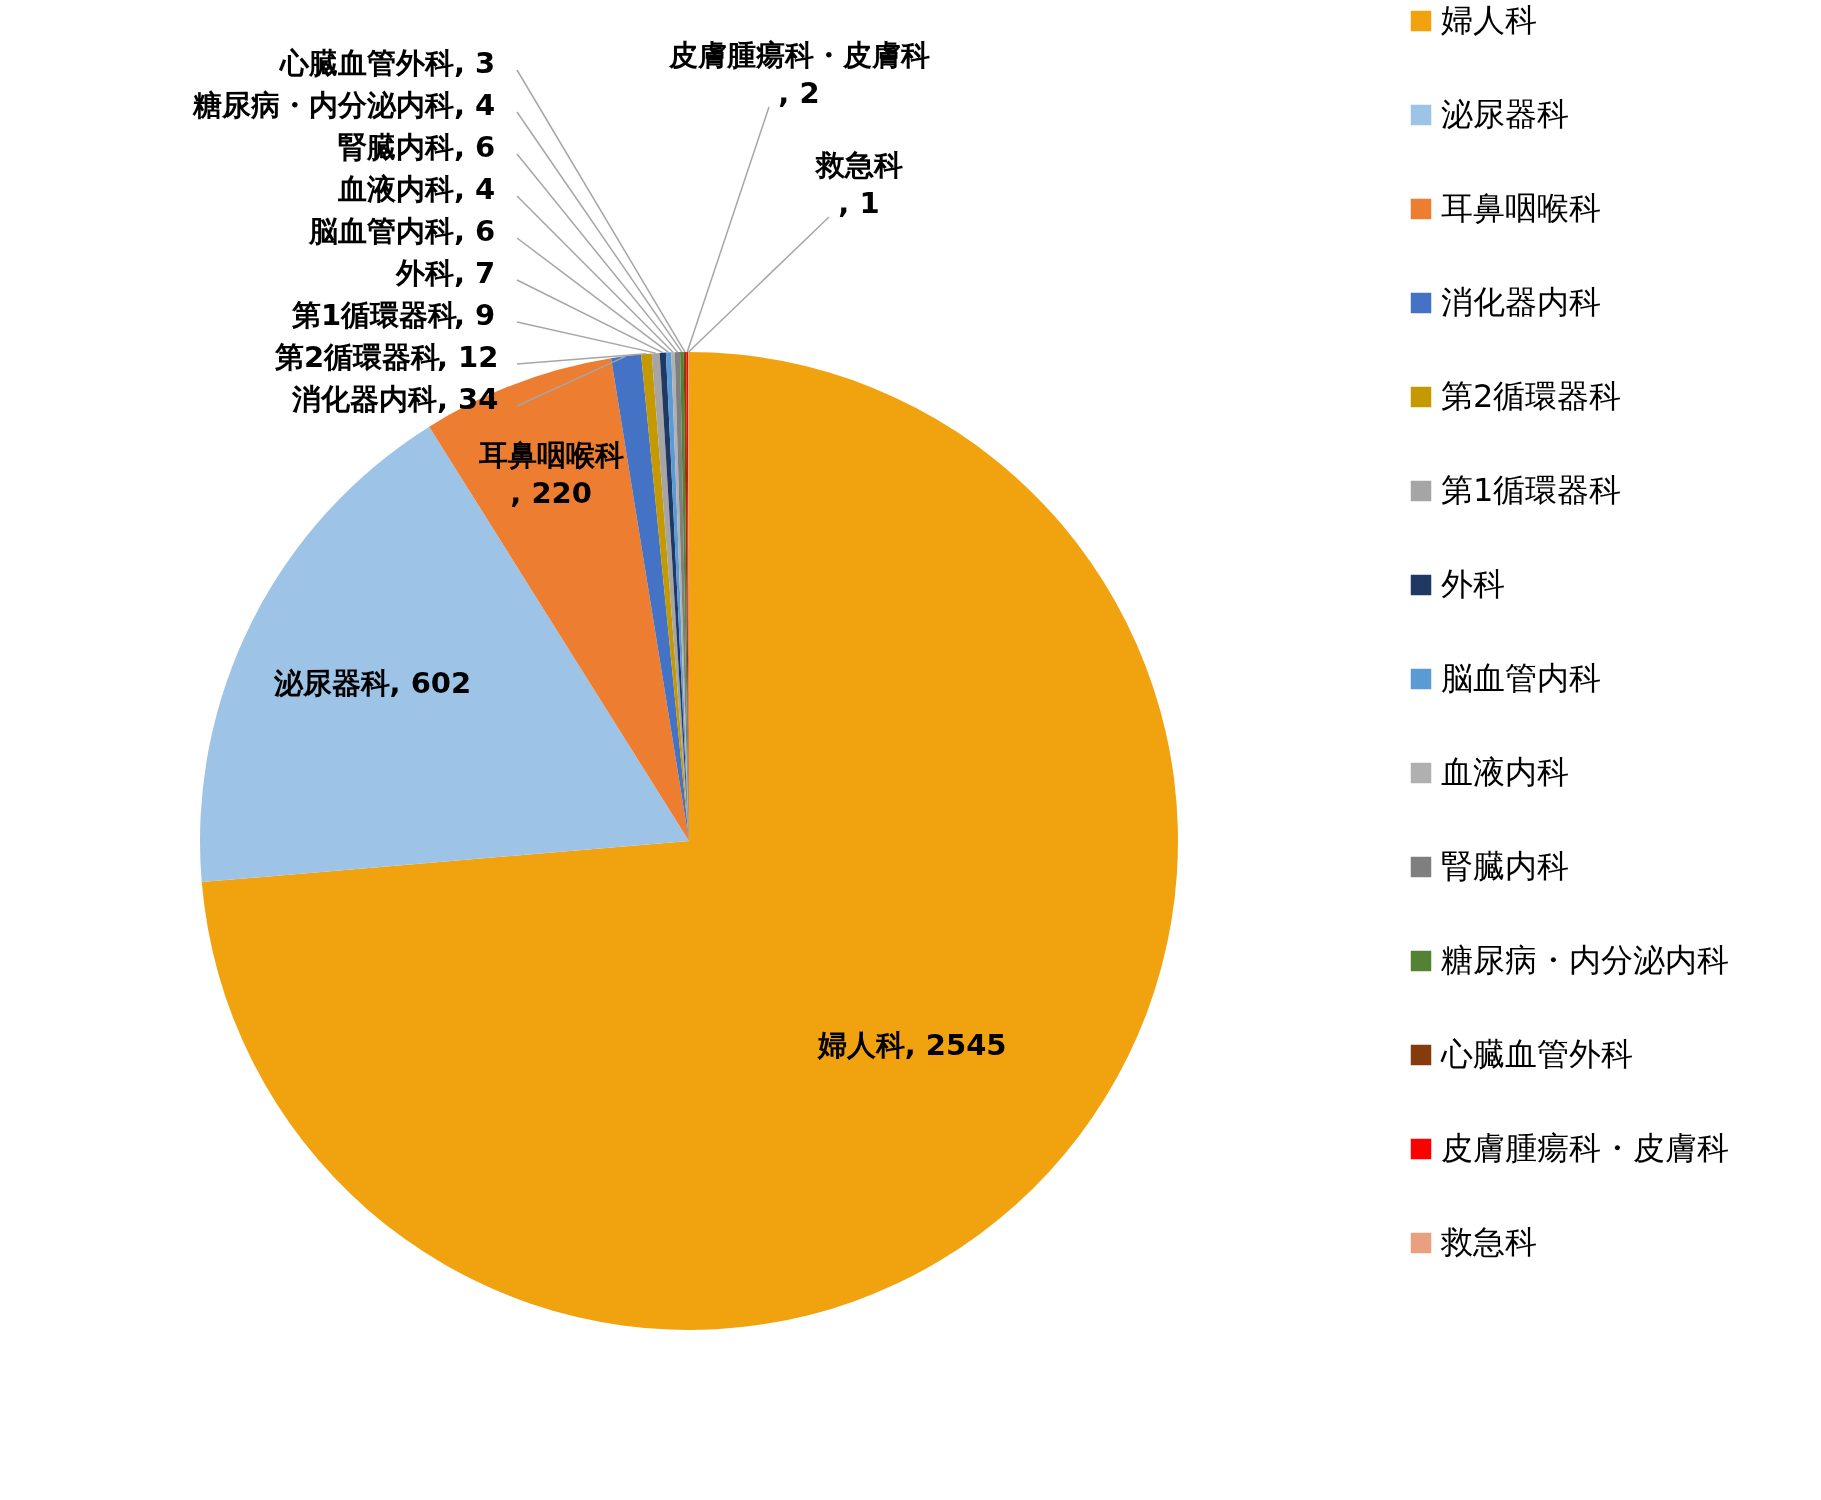 The height and width of the screenshot is (1500, 1821). Describe the element at coordinates (1531, 396) in the screenshot. I see `legend-label: 第2循環器科` at that location.